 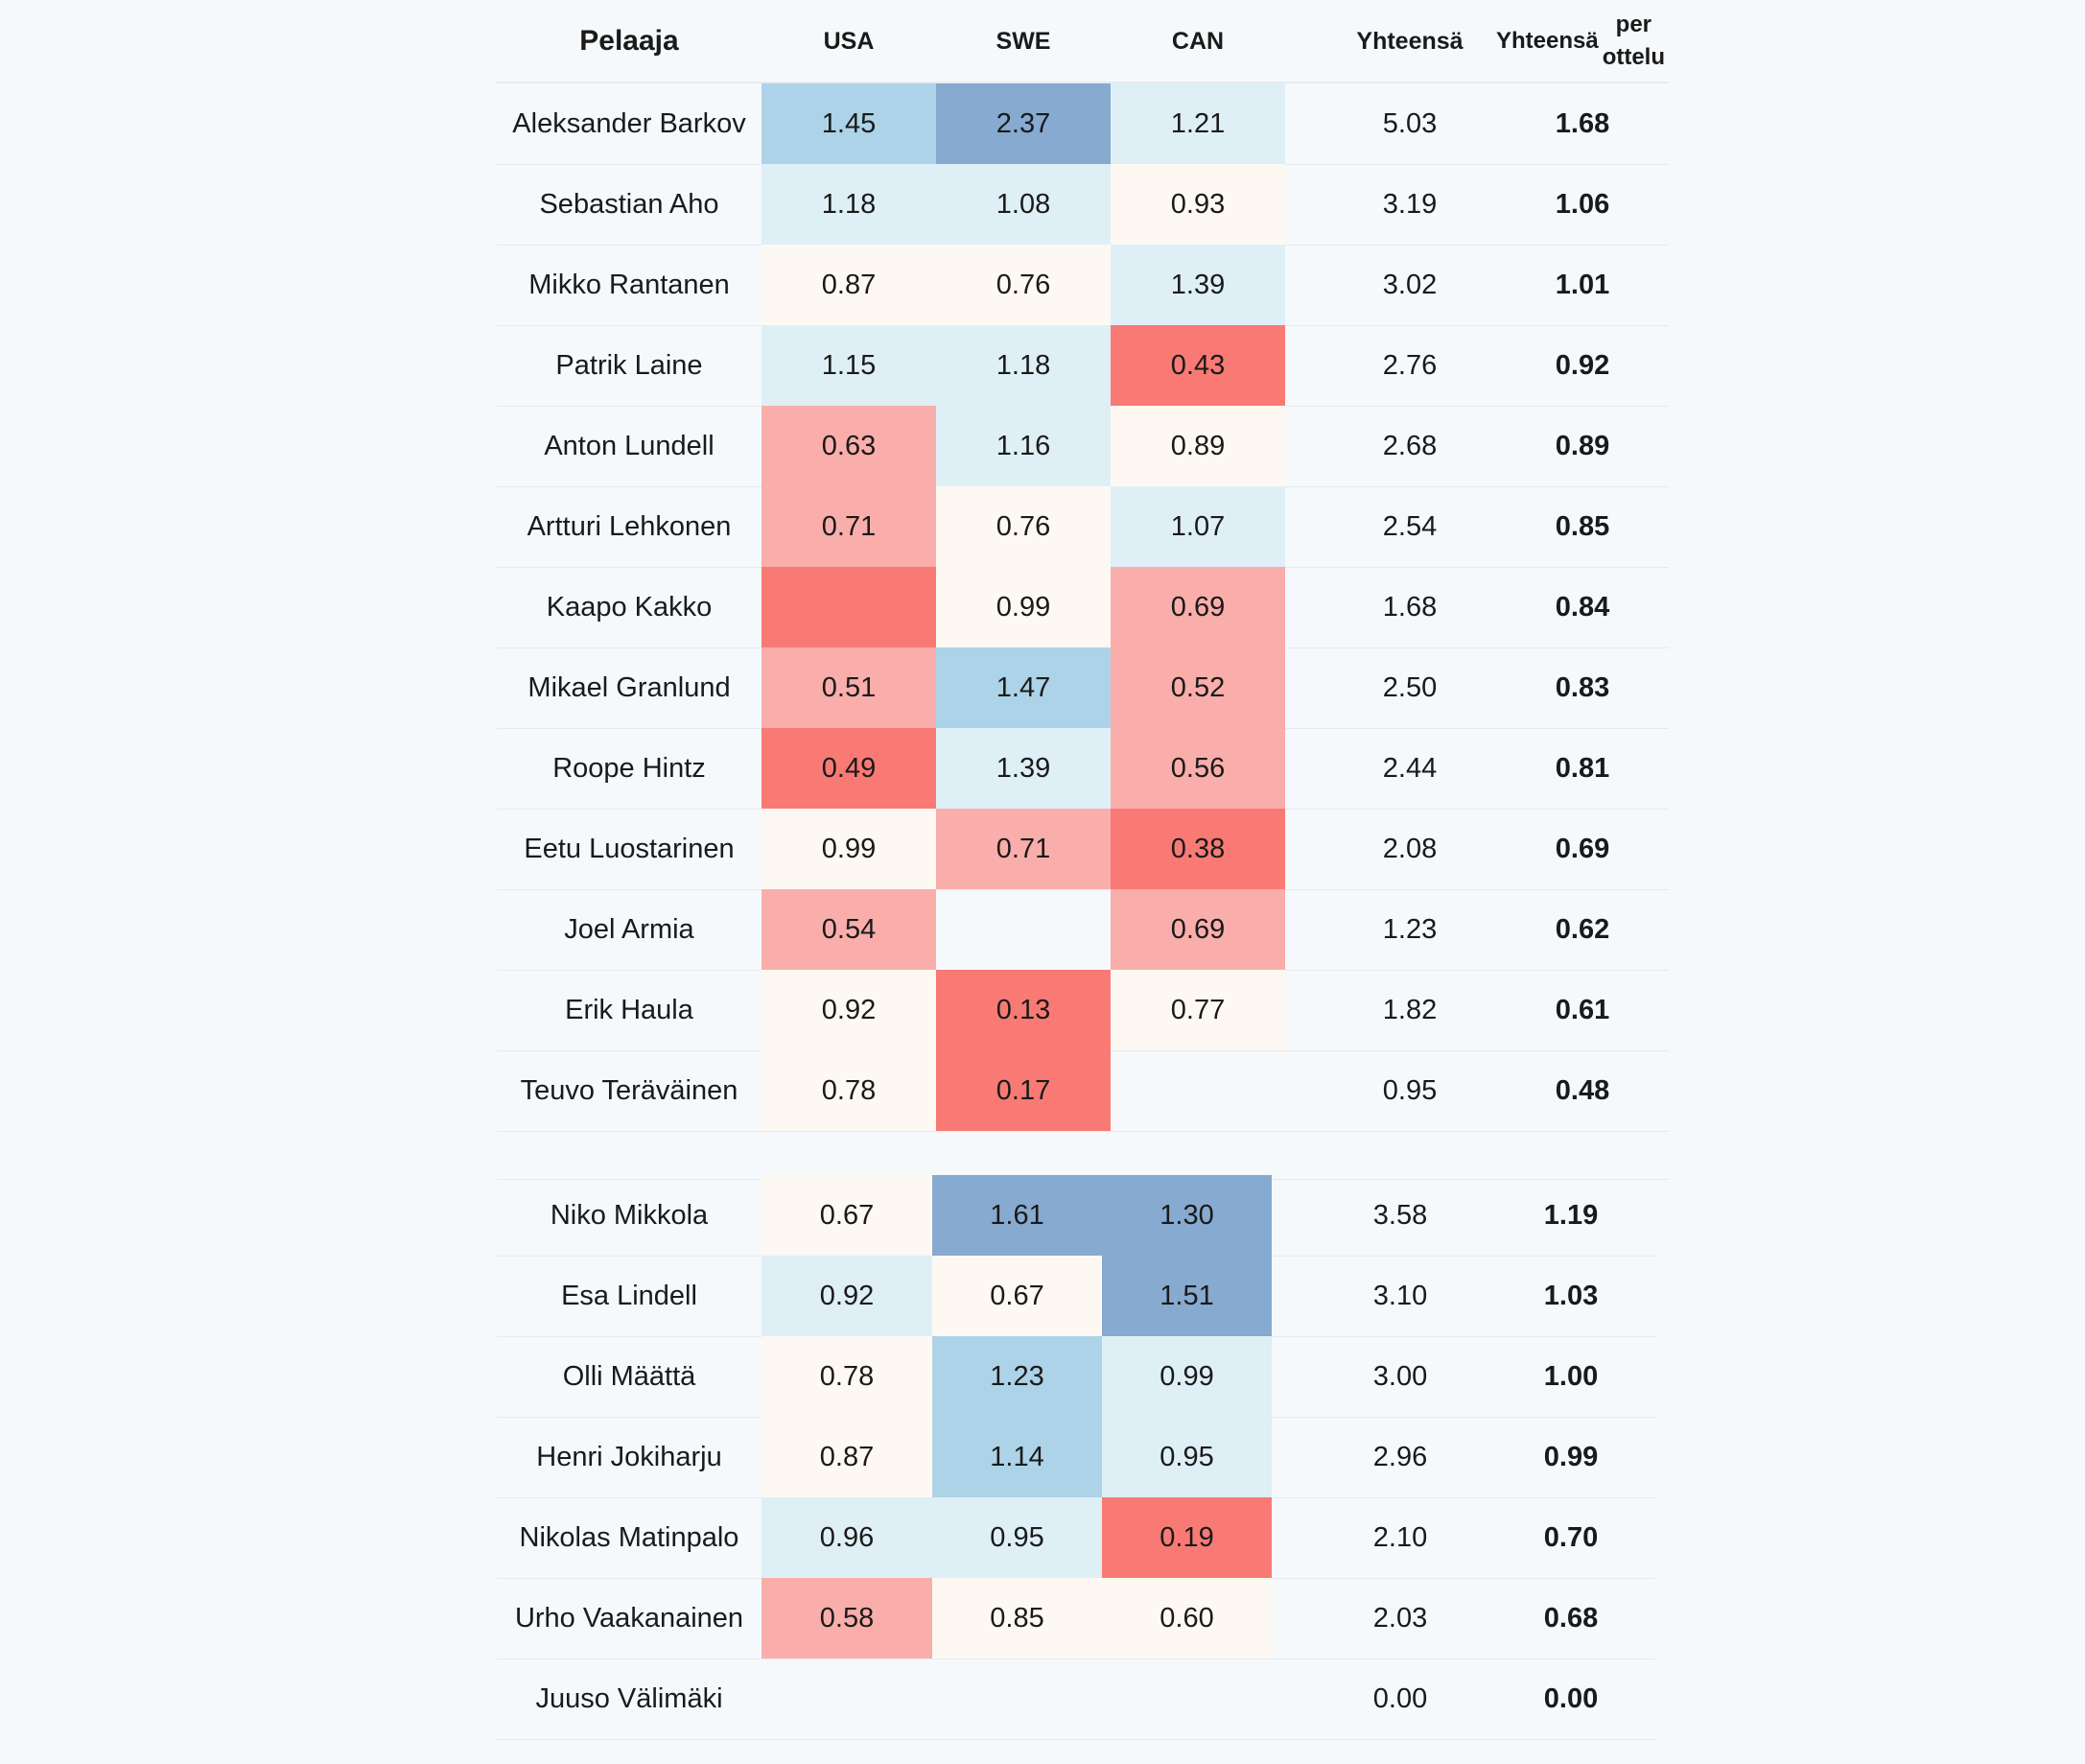 What do you see at coordinates (1198, 285) in the screenshot?
I see `can-cell: 1.39` at bounding box center [1198, 285].